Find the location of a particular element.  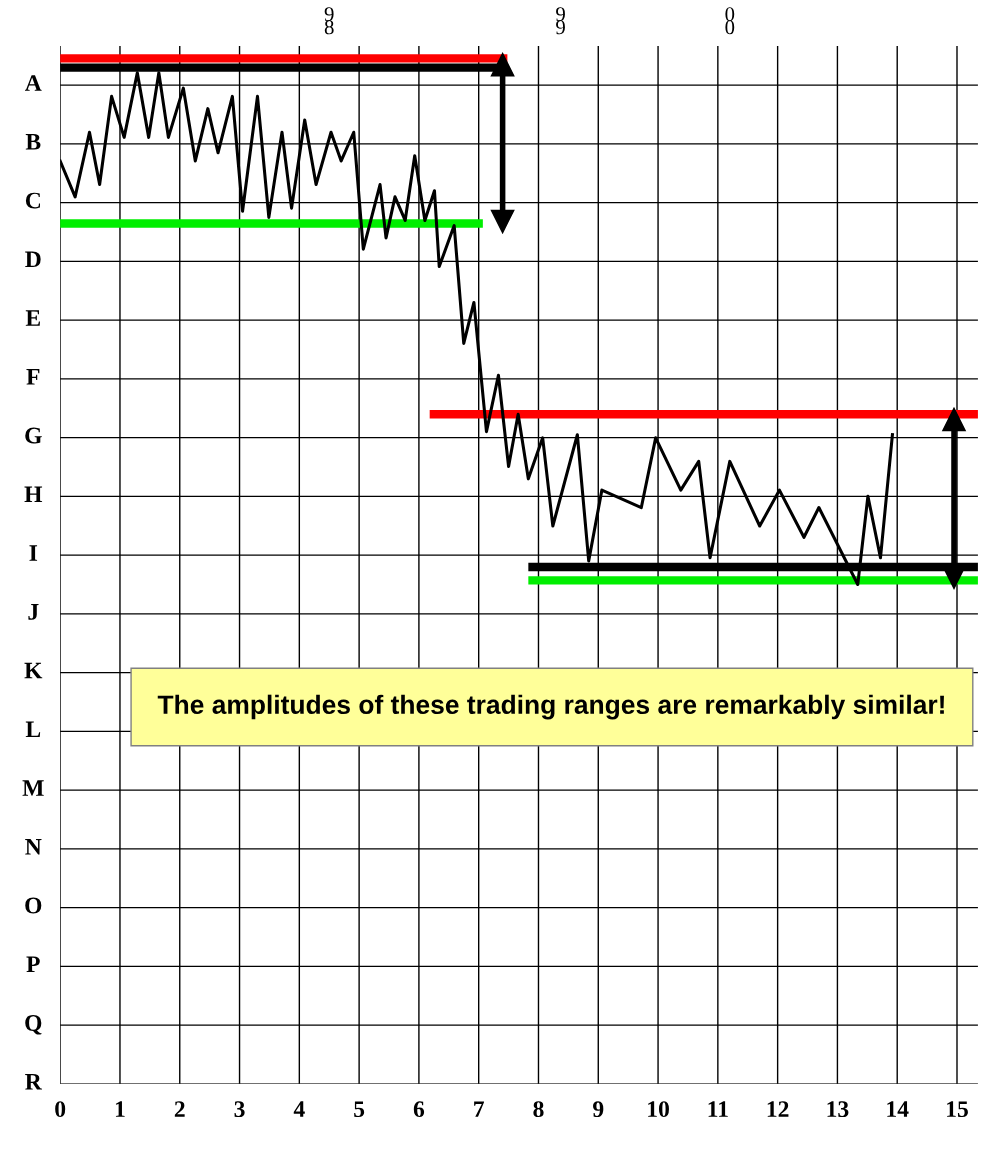

x-tick-label: 8 is located at coordinates (538, 1109).